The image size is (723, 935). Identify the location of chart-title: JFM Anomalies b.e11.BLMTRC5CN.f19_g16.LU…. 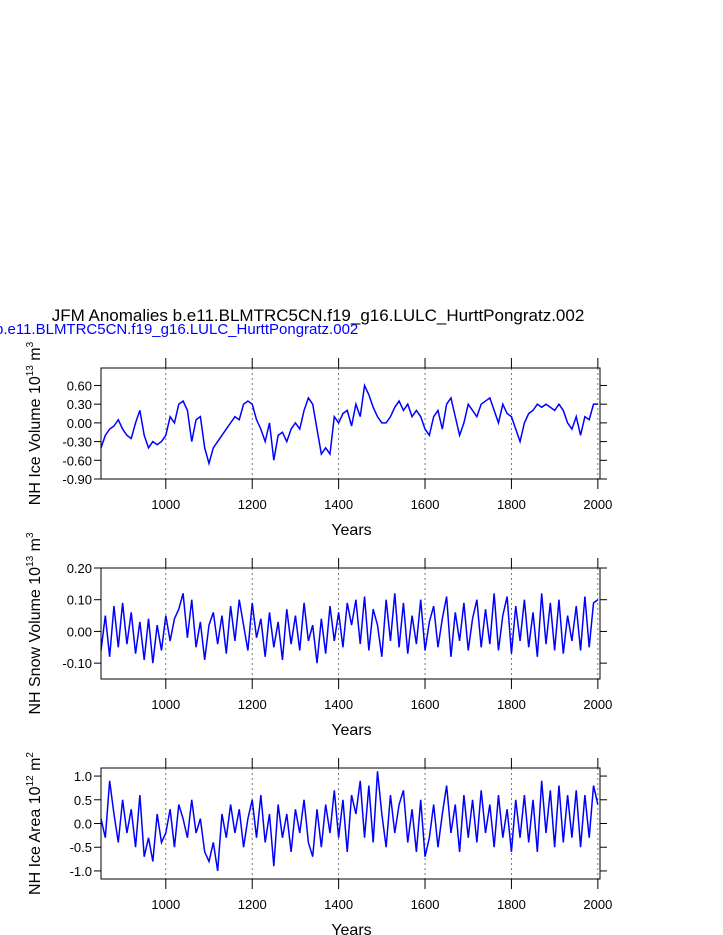
(318, 315).